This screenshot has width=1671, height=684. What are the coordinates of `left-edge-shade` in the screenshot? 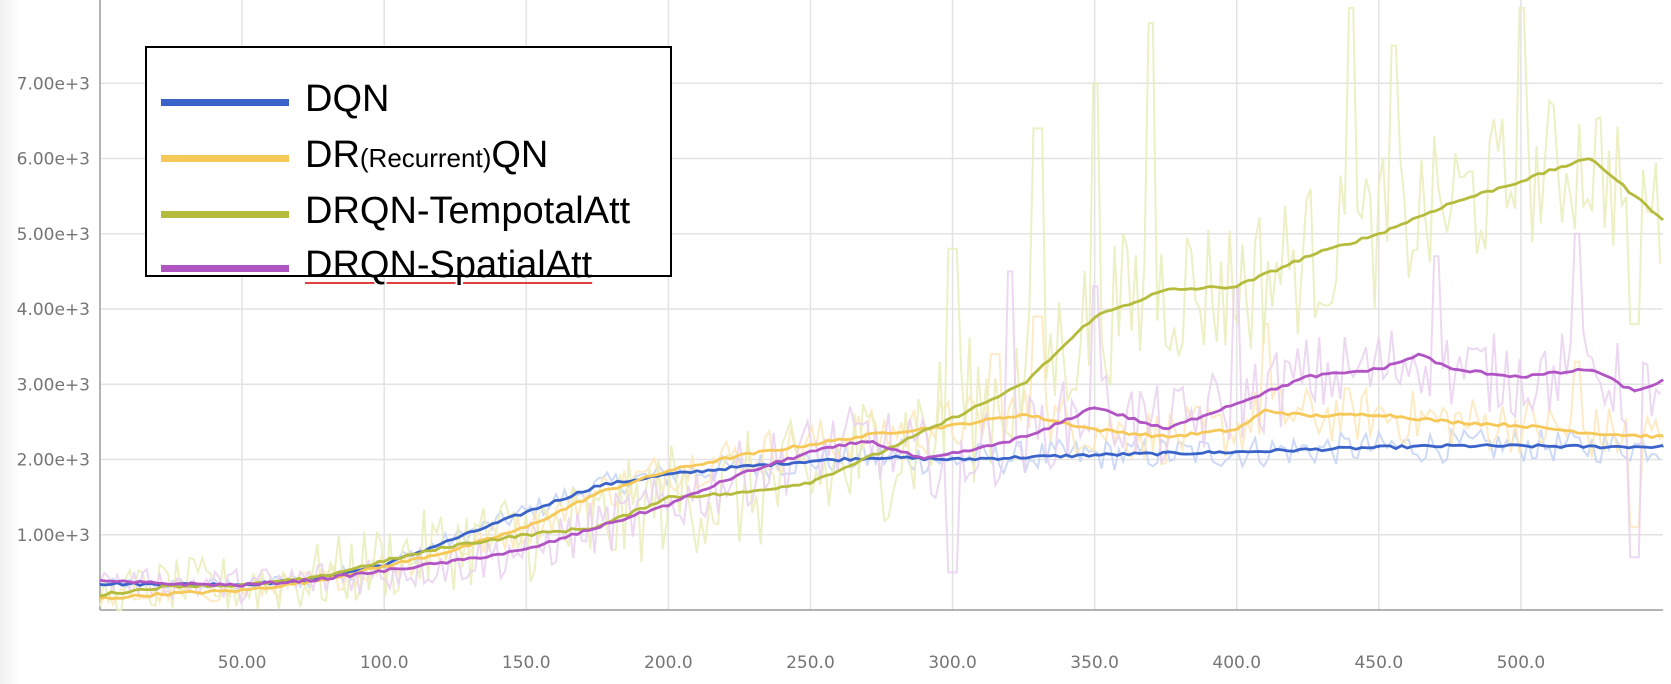 It's located at (10, 342).